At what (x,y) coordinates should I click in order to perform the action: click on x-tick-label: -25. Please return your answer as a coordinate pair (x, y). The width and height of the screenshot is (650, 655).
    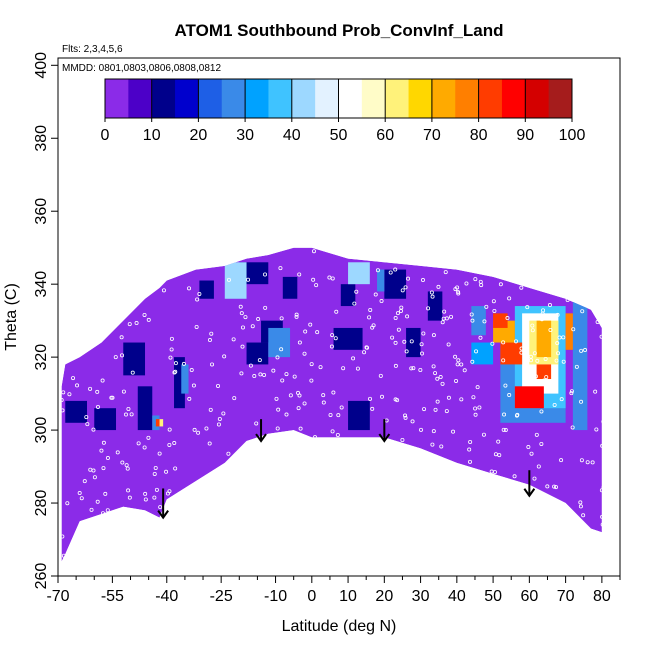
    Looking at the image, I should click on (221, 596).